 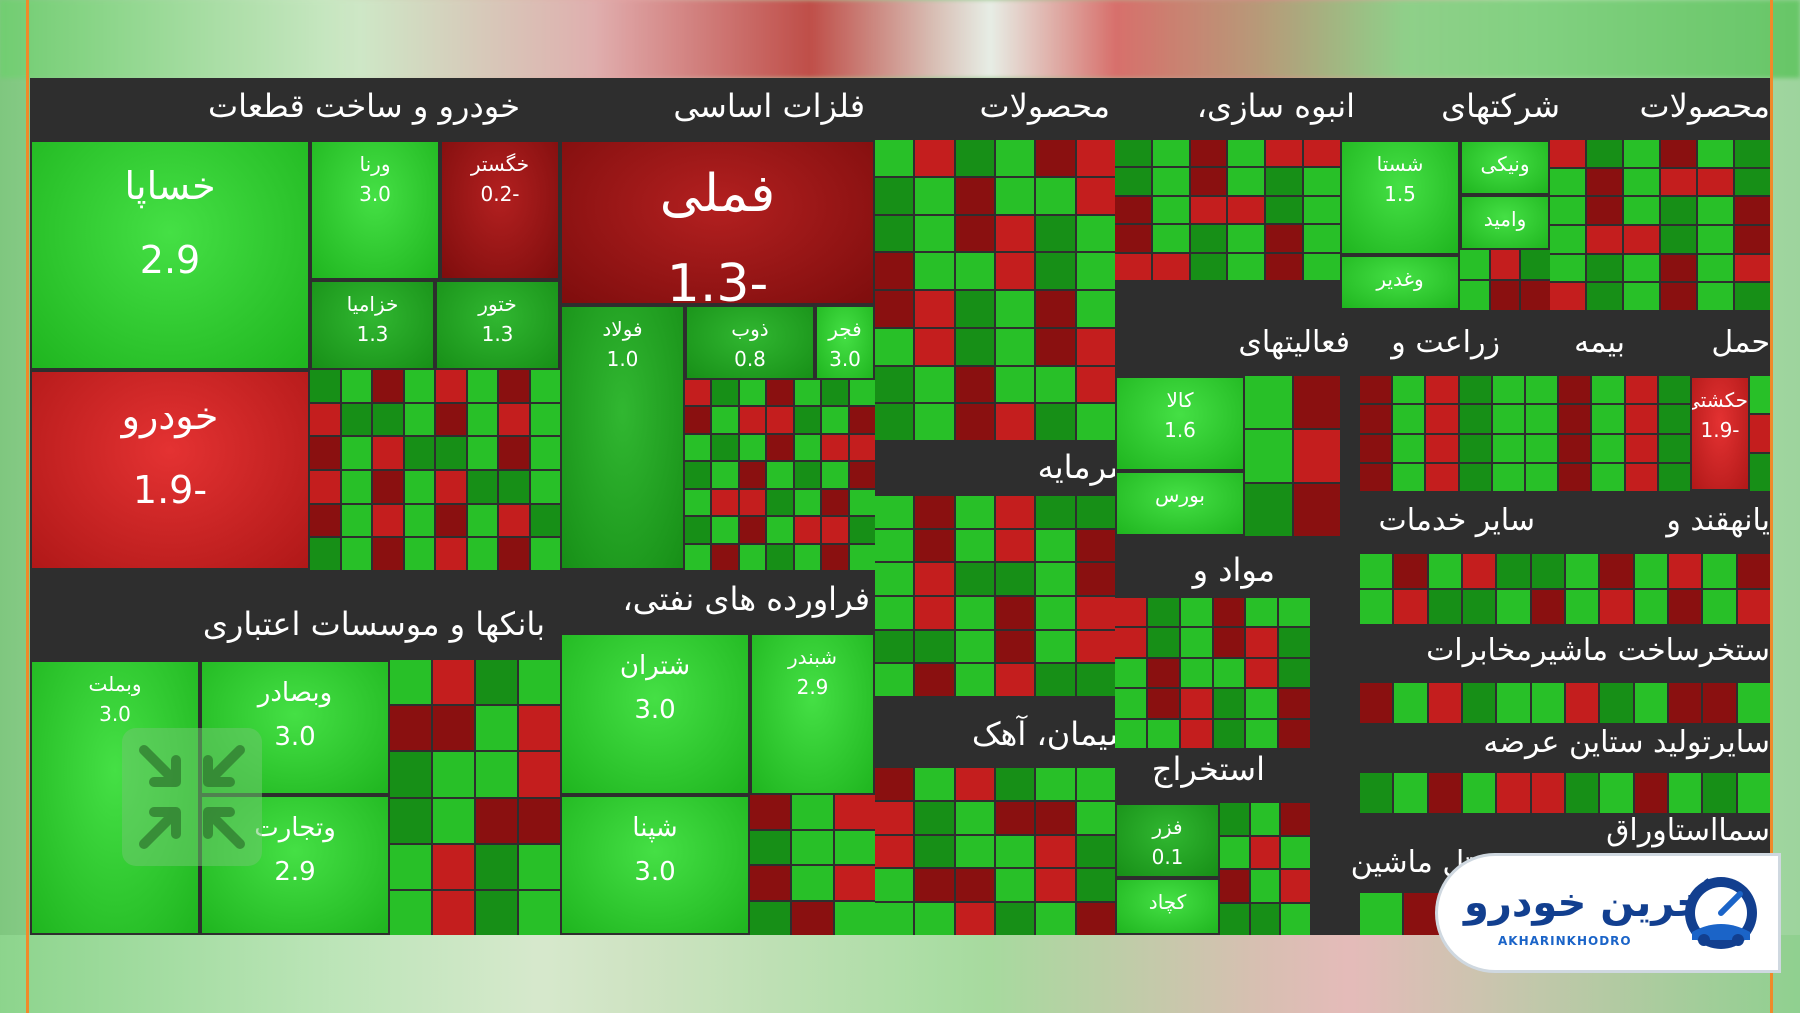 I want to click on tile-vorna: ورنا 3.0, so click(x=375, y=210).